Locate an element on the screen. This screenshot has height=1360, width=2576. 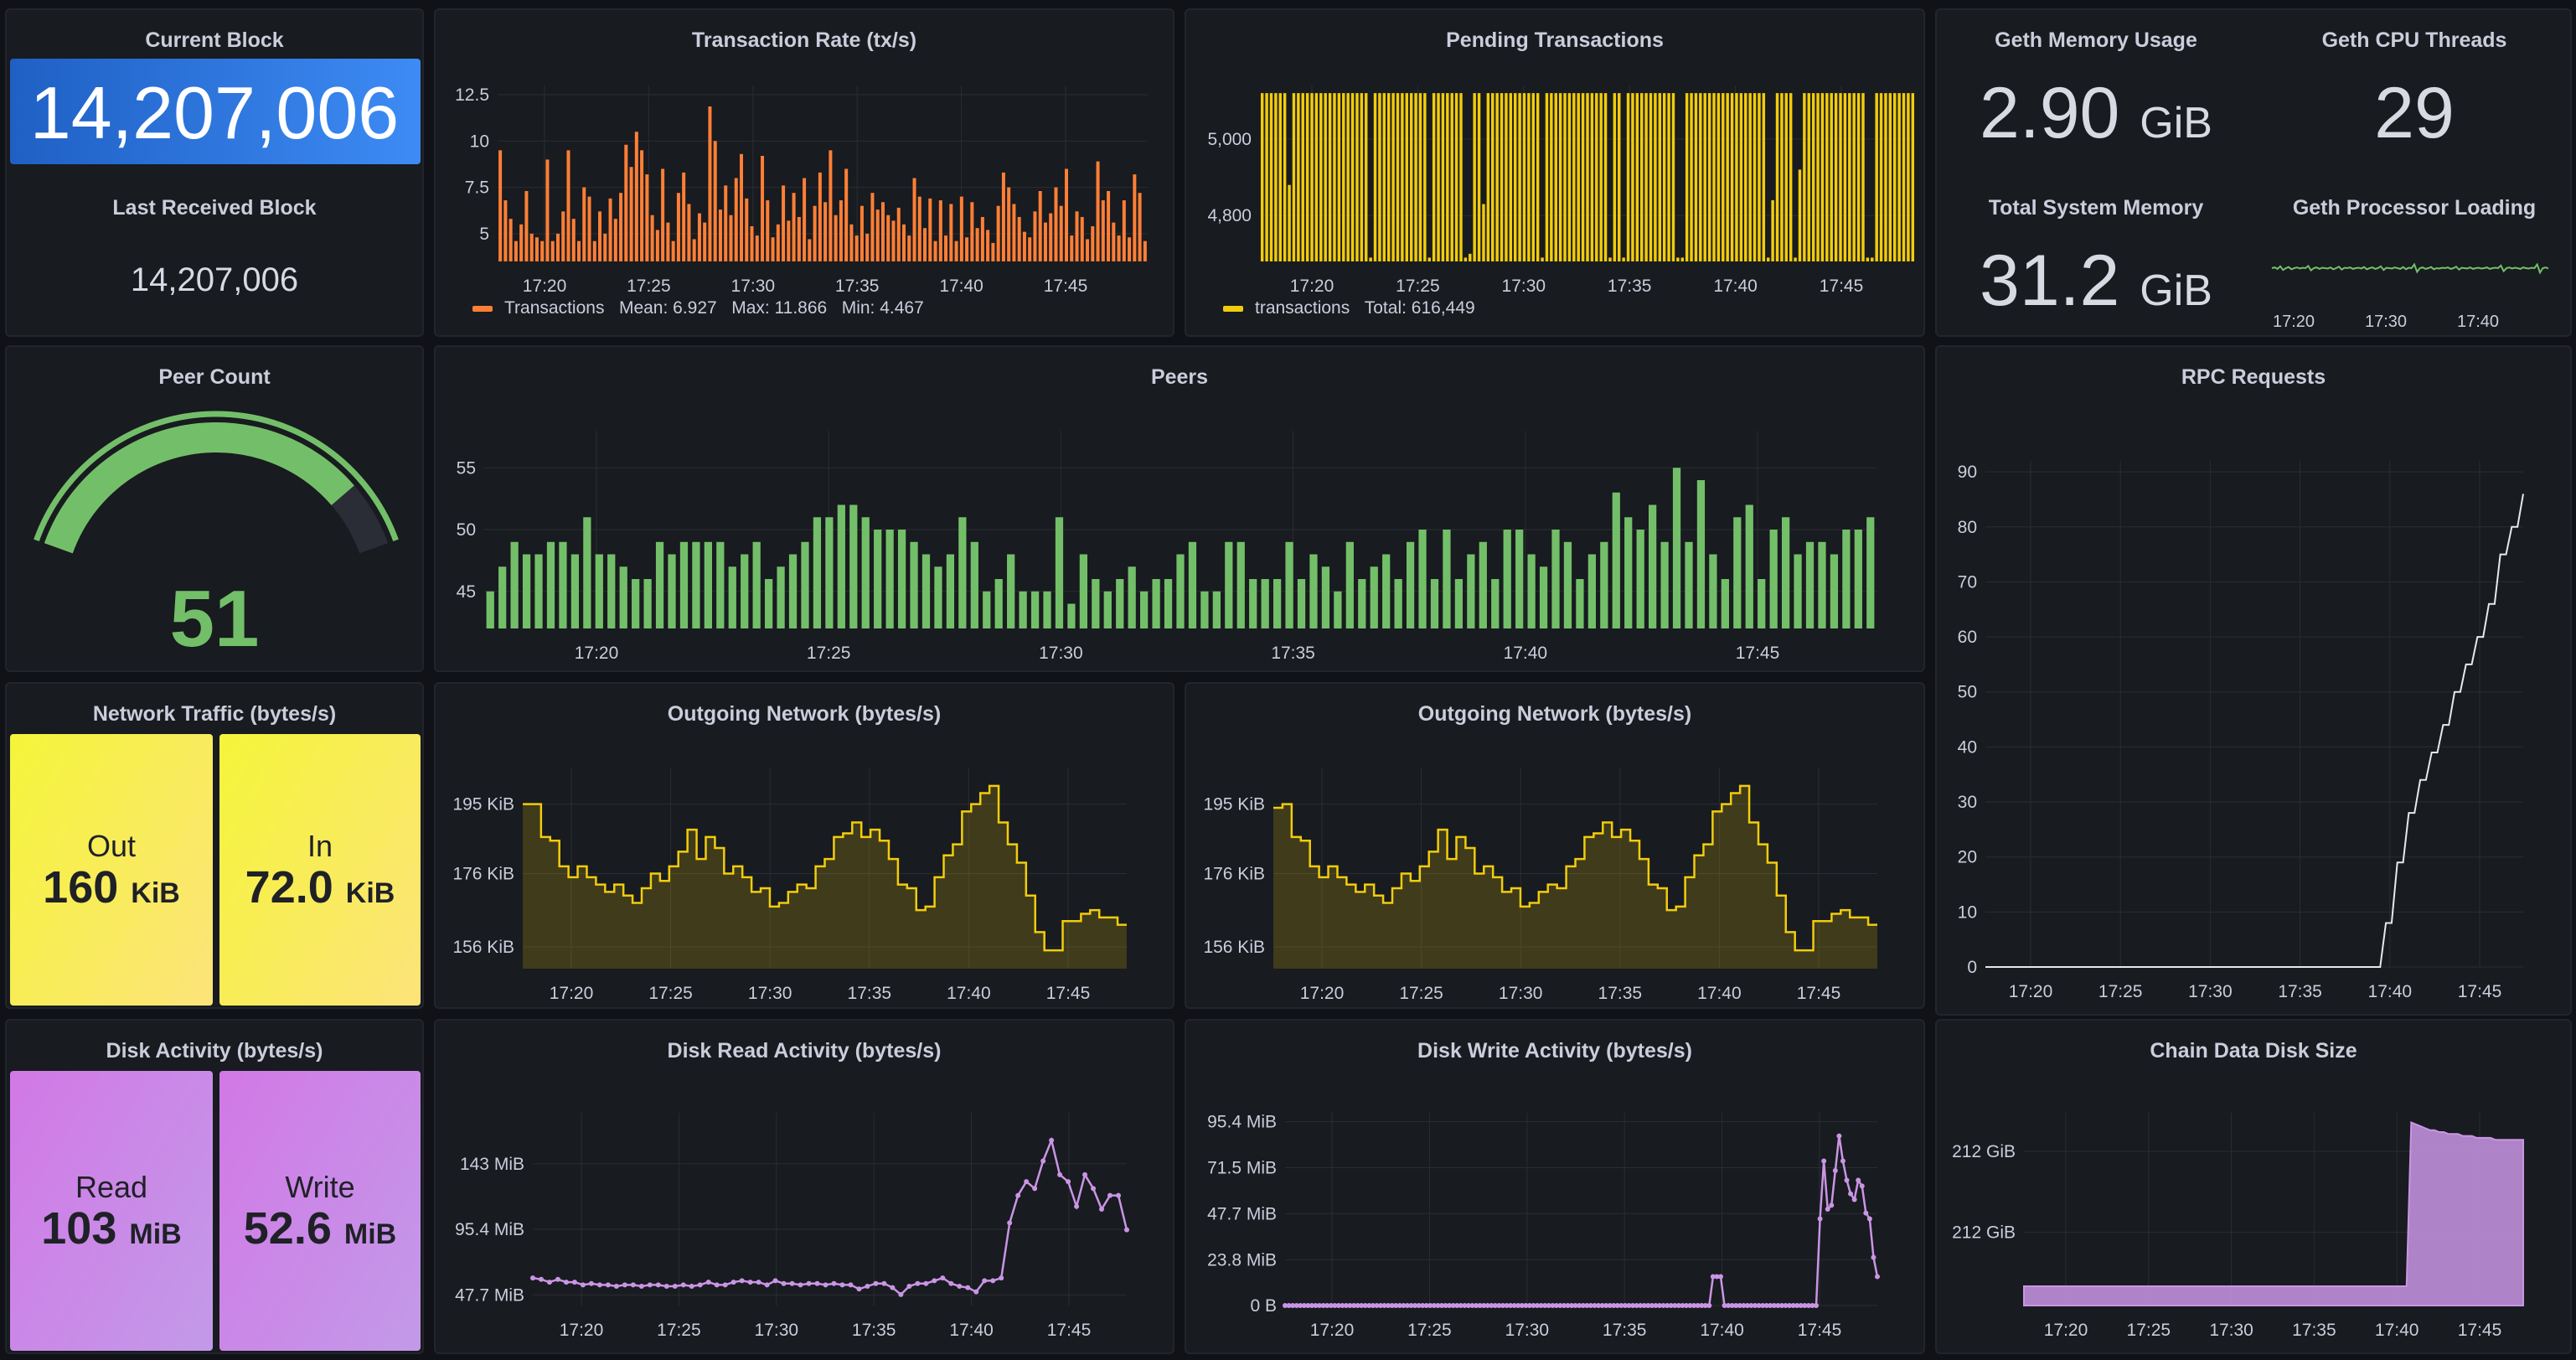
y-tick-label: 60 is located at coordinates (1967, 637).